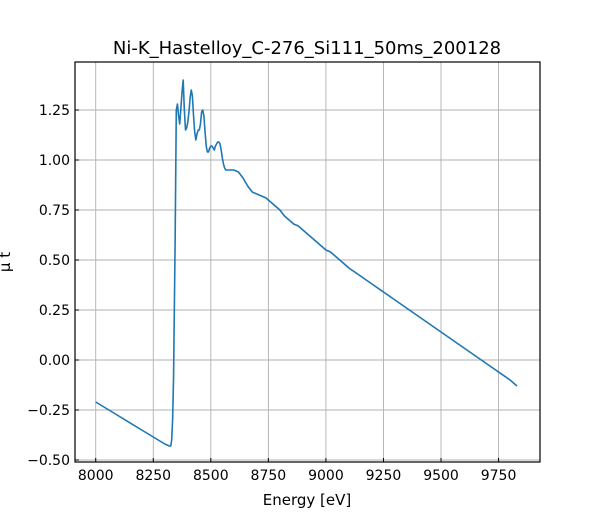  Describe the element at coordinates (211, 476) in the screenshot. I see `x-tick-label: 8500` at that location.